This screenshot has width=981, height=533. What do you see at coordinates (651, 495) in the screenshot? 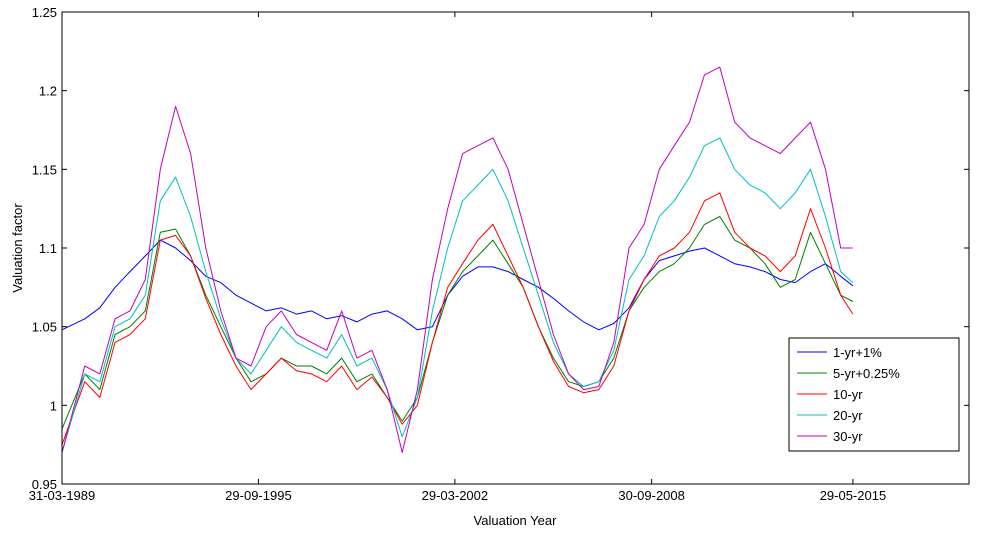
I see `x-tick-label: 30-09-2008` at bounding box center [651, 495].